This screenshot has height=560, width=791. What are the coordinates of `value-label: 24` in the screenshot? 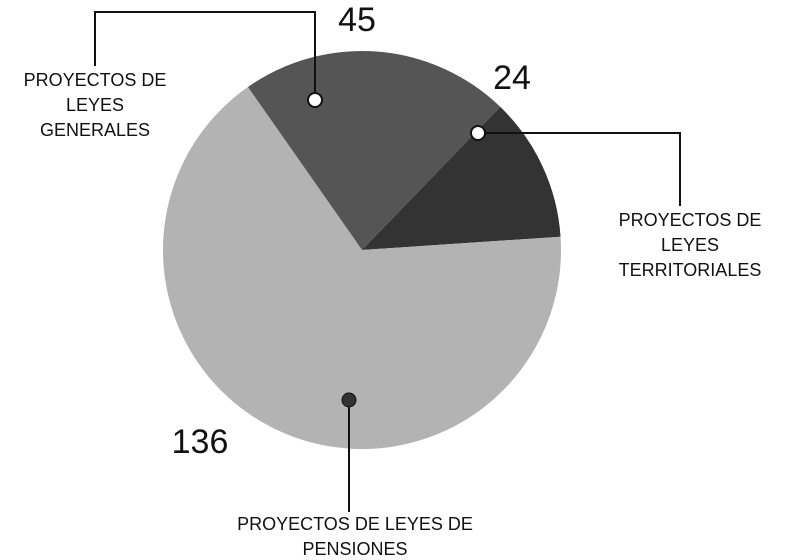 It's located at (512, 78).